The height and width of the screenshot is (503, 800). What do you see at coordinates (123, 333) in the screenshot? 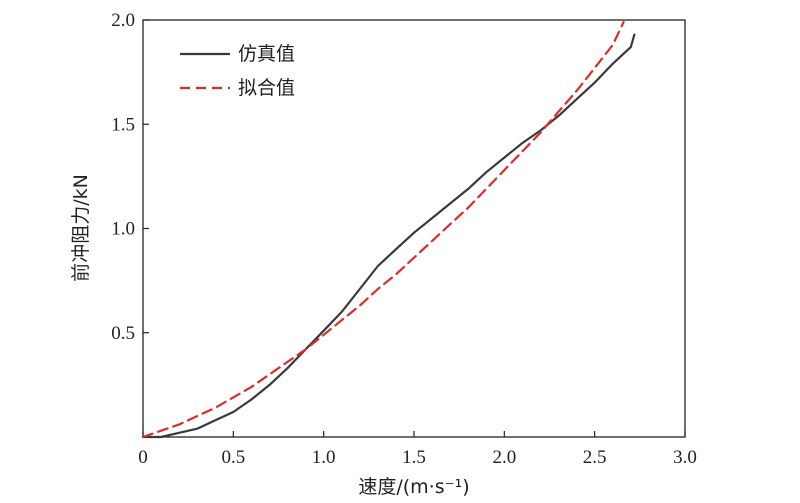
I see `y-tick-label: 0.5` at bounding box center [123, 333].